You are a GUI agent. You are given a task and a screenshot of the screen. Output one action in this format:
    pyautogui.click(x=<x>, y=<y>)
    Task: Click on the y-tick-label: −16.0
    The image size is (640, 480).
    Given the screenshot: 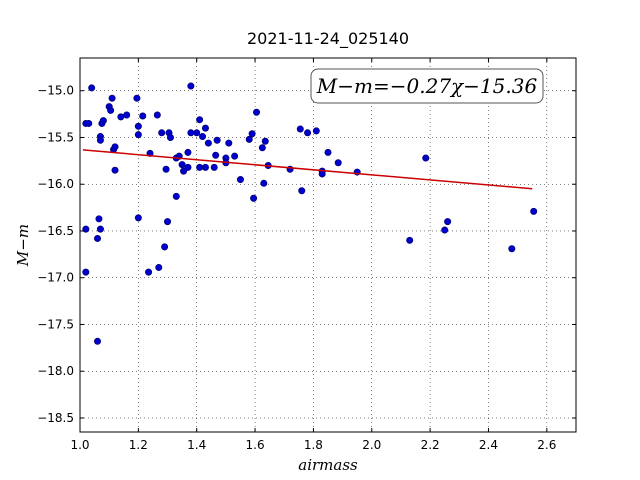 What is the action you would take?
    pyautogui.click(x=55, y=184)
    